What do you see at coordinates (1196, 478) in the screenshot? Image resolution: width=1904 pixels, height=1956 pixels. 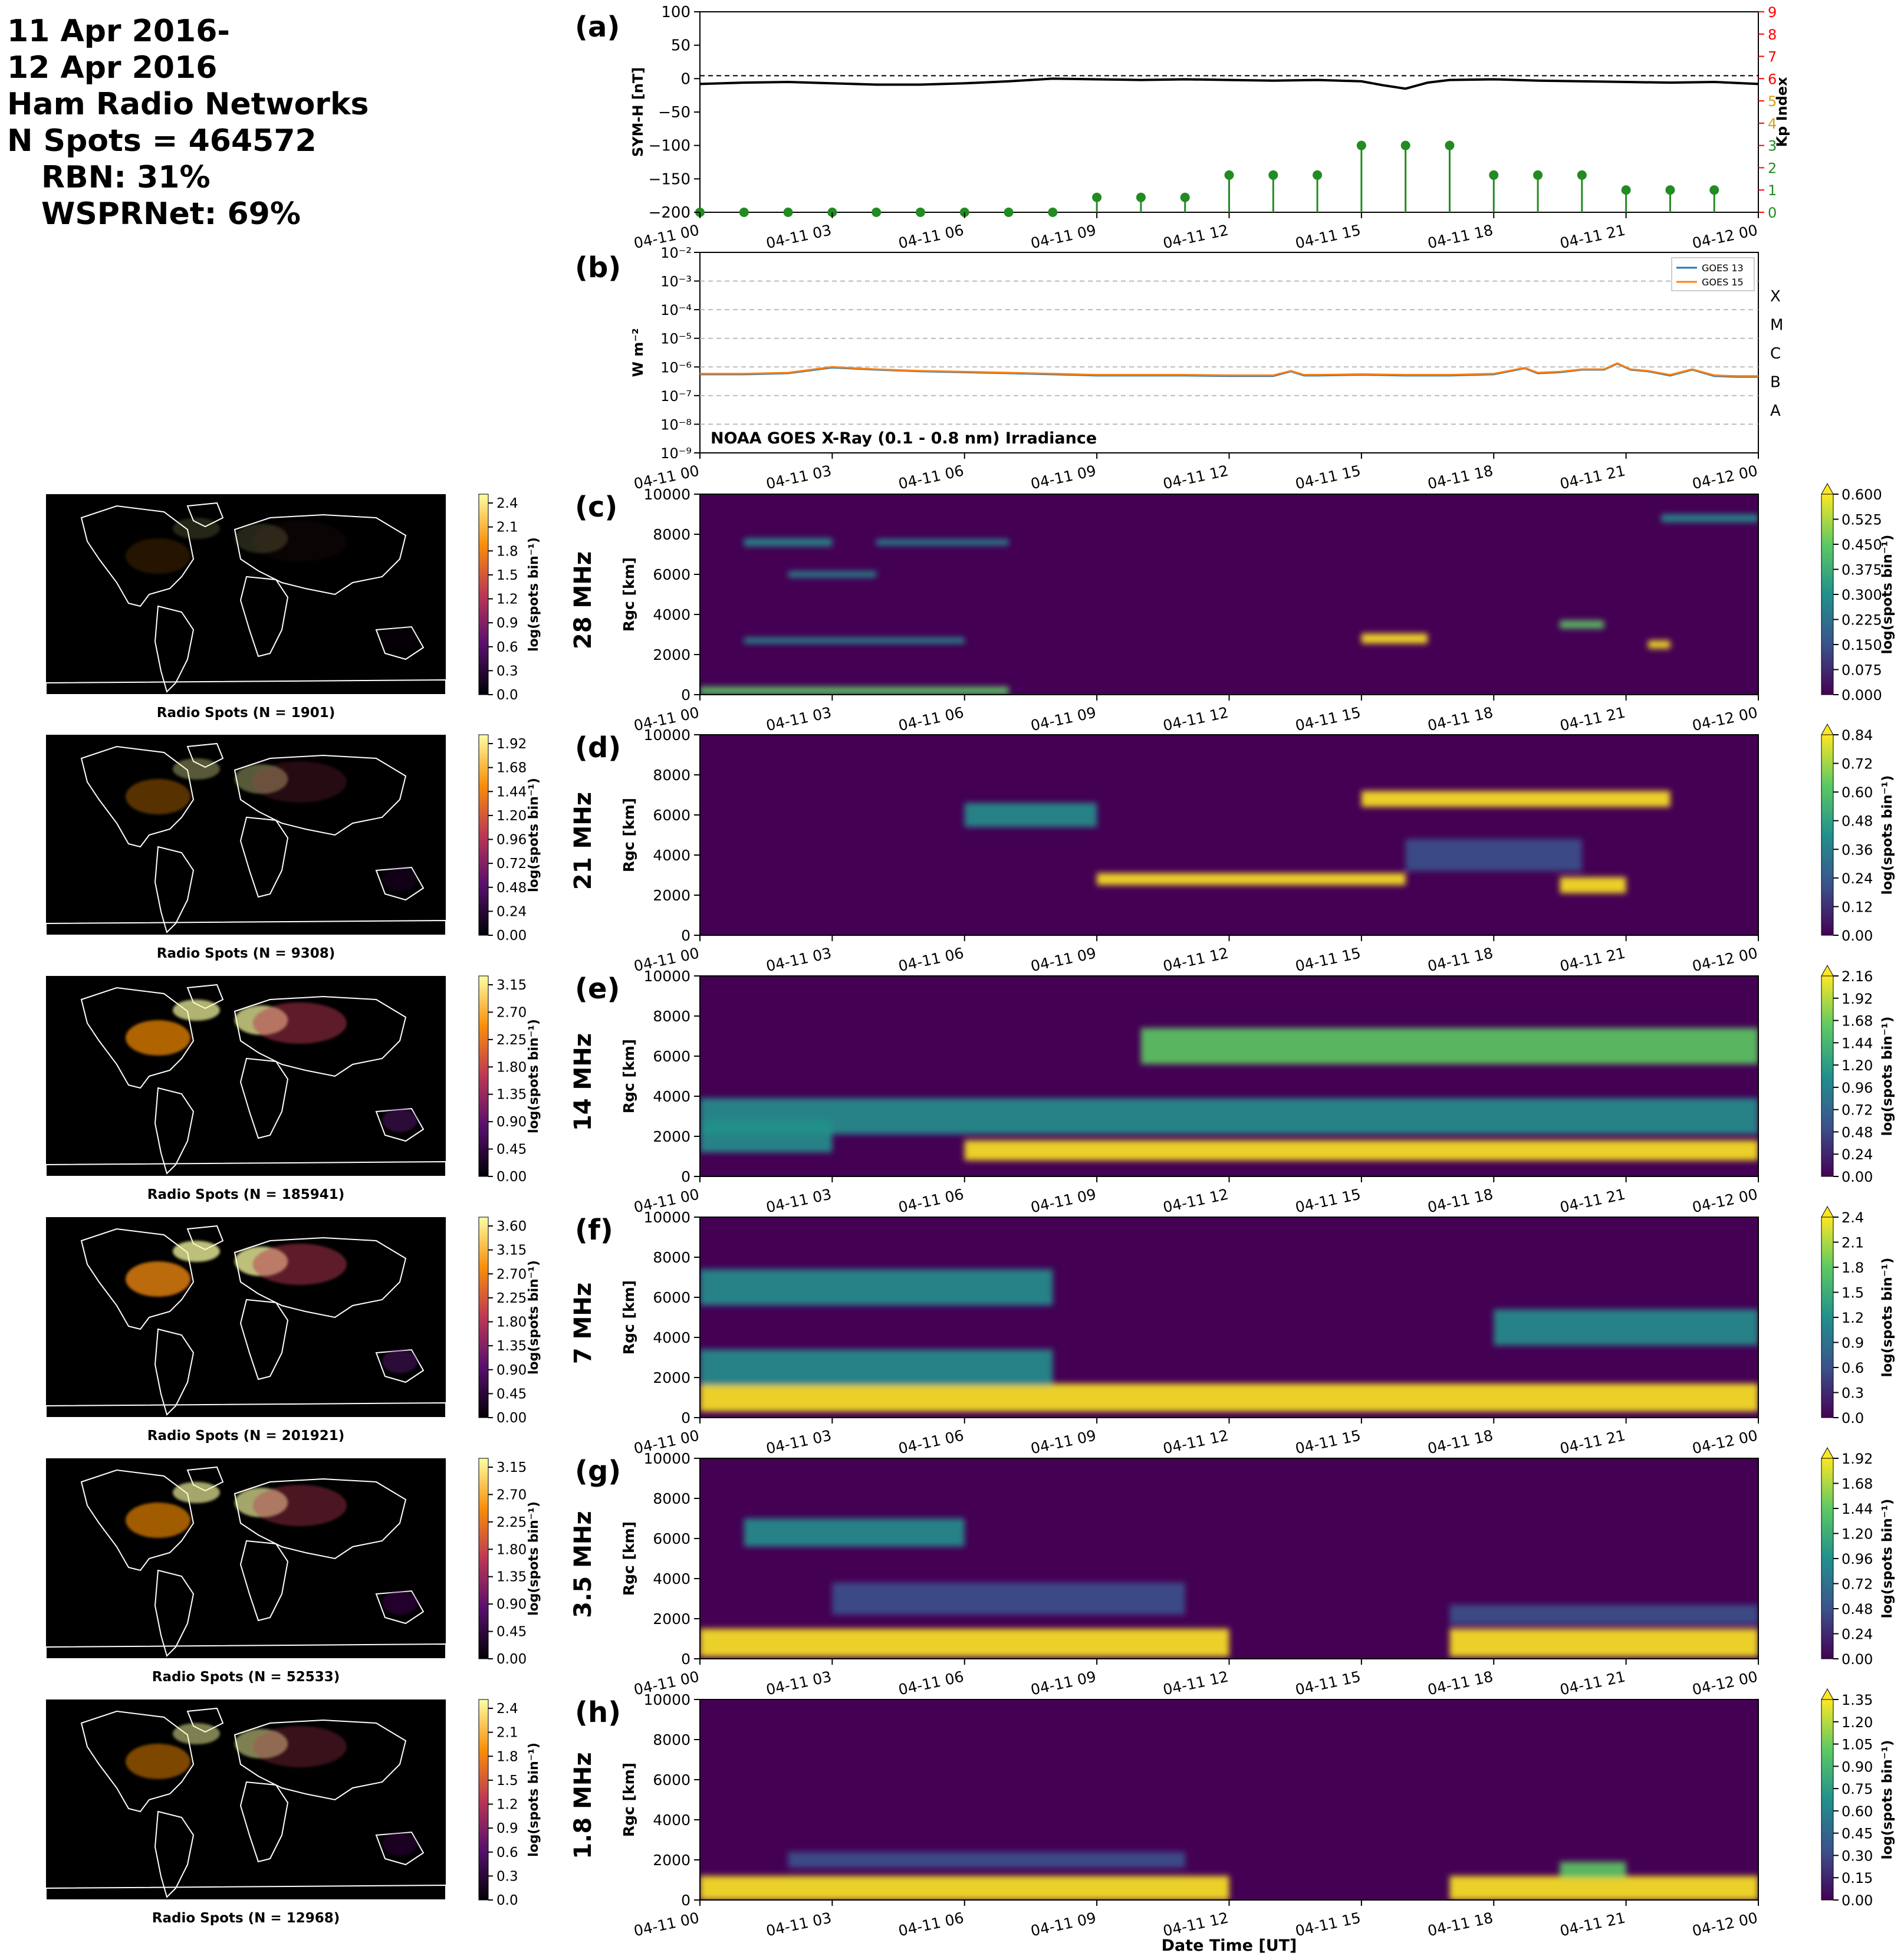 I see `panel-b-xtick-label: 04-11 12` at bounding box center [1196, 478].